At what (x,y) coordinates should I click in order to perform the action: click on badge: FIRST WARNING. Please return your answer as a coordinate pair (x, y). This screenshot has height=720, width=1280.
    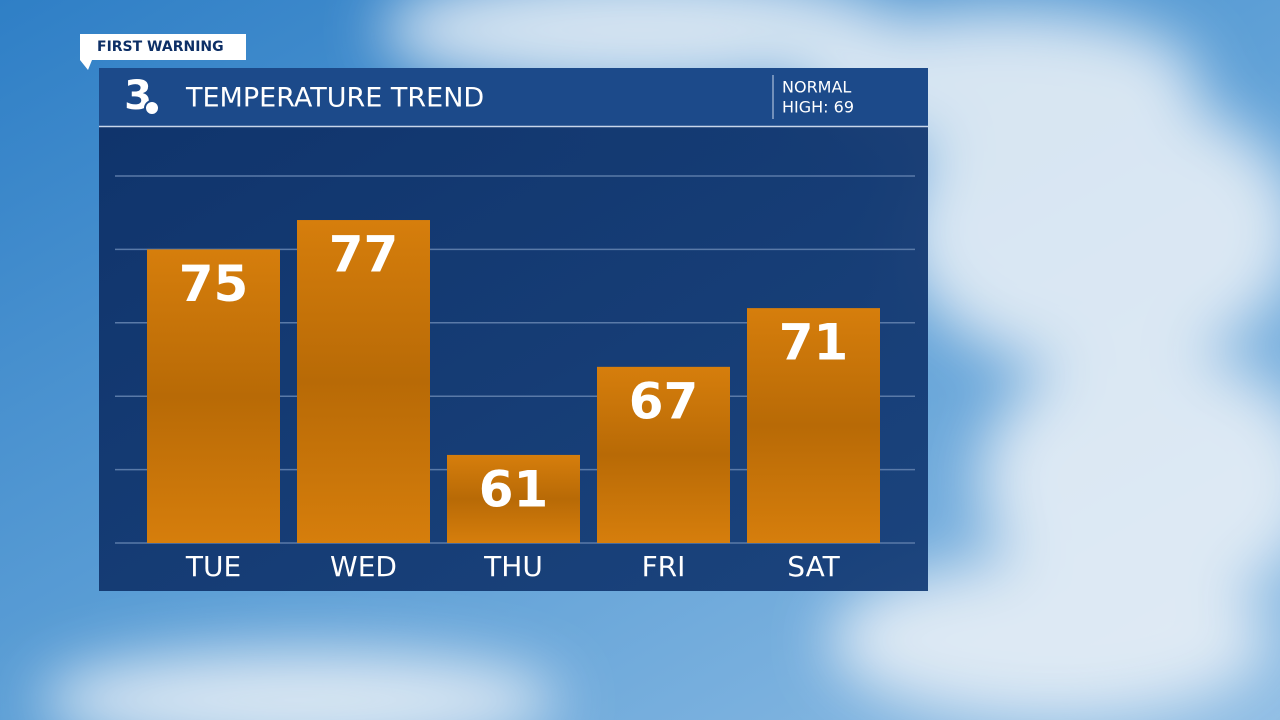
    Looking at the image, I should click on (160, 47).